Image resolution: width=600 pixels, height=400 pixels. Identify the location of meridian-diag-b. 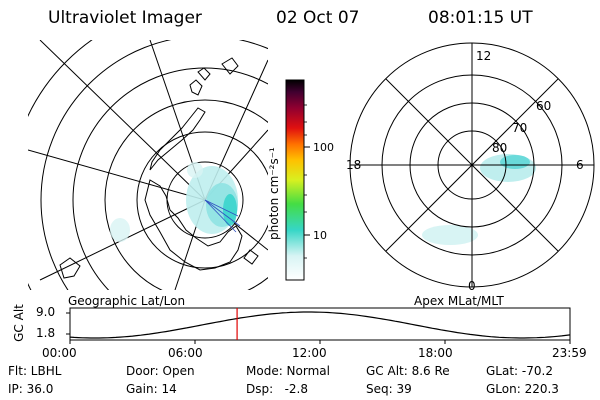
(472, 165).